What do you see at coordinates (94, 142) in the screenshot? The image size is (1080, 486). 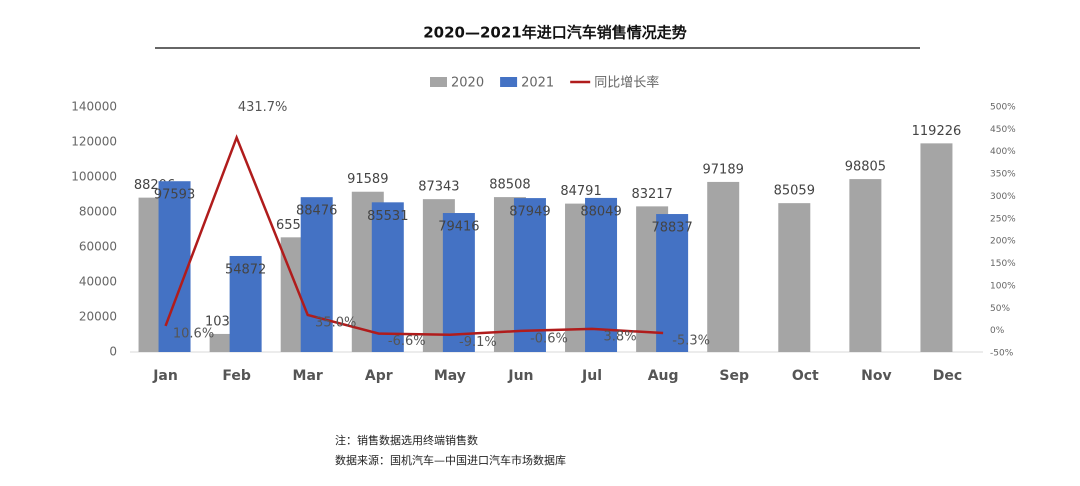 I see `y-tick-label: 120000` at bounding box center [94, 142].